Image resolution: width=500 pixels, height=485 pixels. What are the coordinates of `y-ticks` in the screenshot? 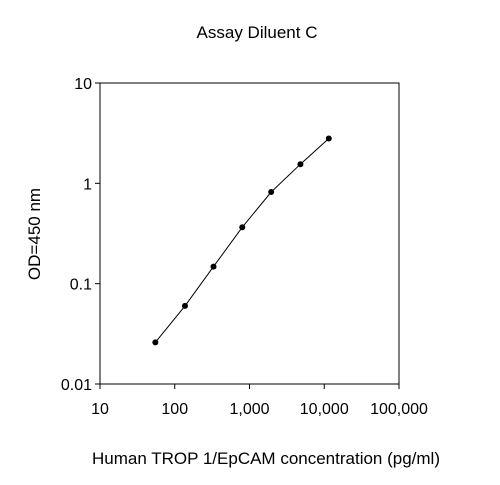 It's located at (97, 233).